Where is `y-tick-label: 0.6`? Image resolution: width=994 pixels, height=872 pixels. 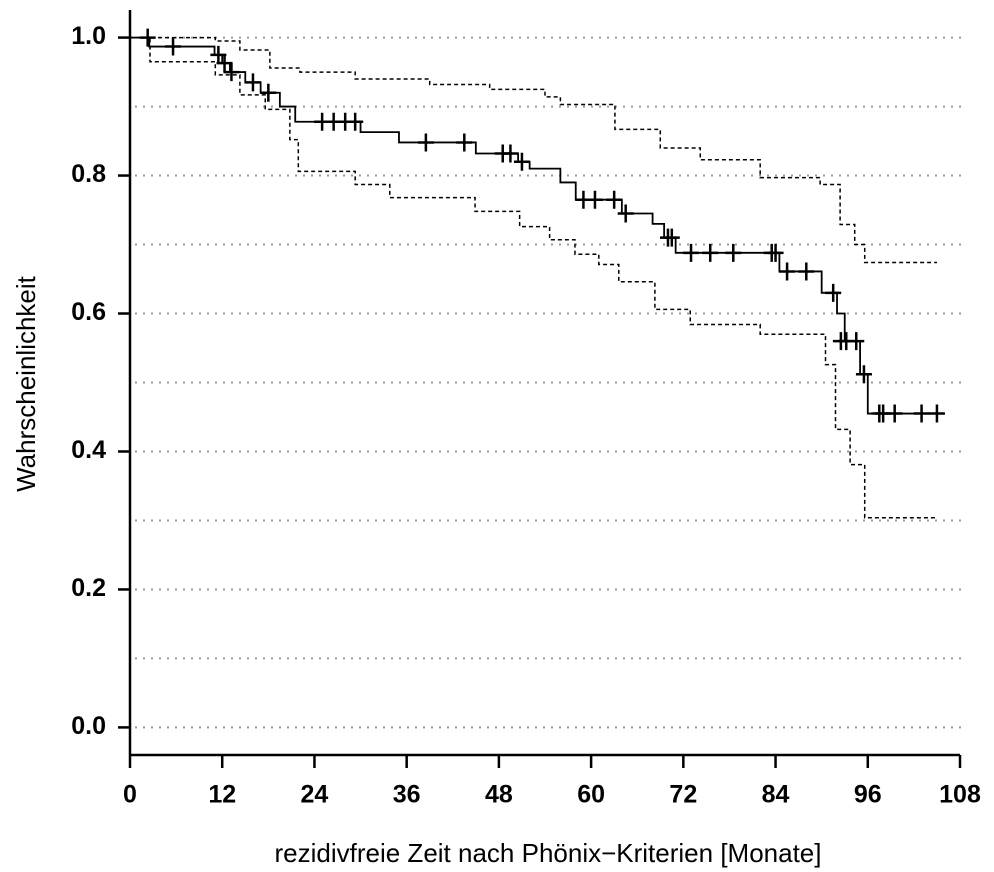
y-tick-label: 0.6 is located at coordinates (88, 312).